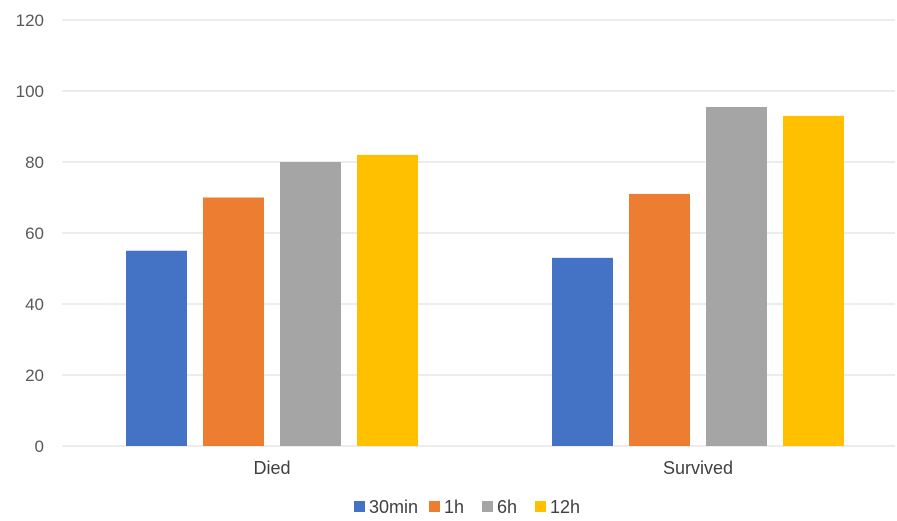  I want to click on y-tick-label-60: 60, so click(34, 233).